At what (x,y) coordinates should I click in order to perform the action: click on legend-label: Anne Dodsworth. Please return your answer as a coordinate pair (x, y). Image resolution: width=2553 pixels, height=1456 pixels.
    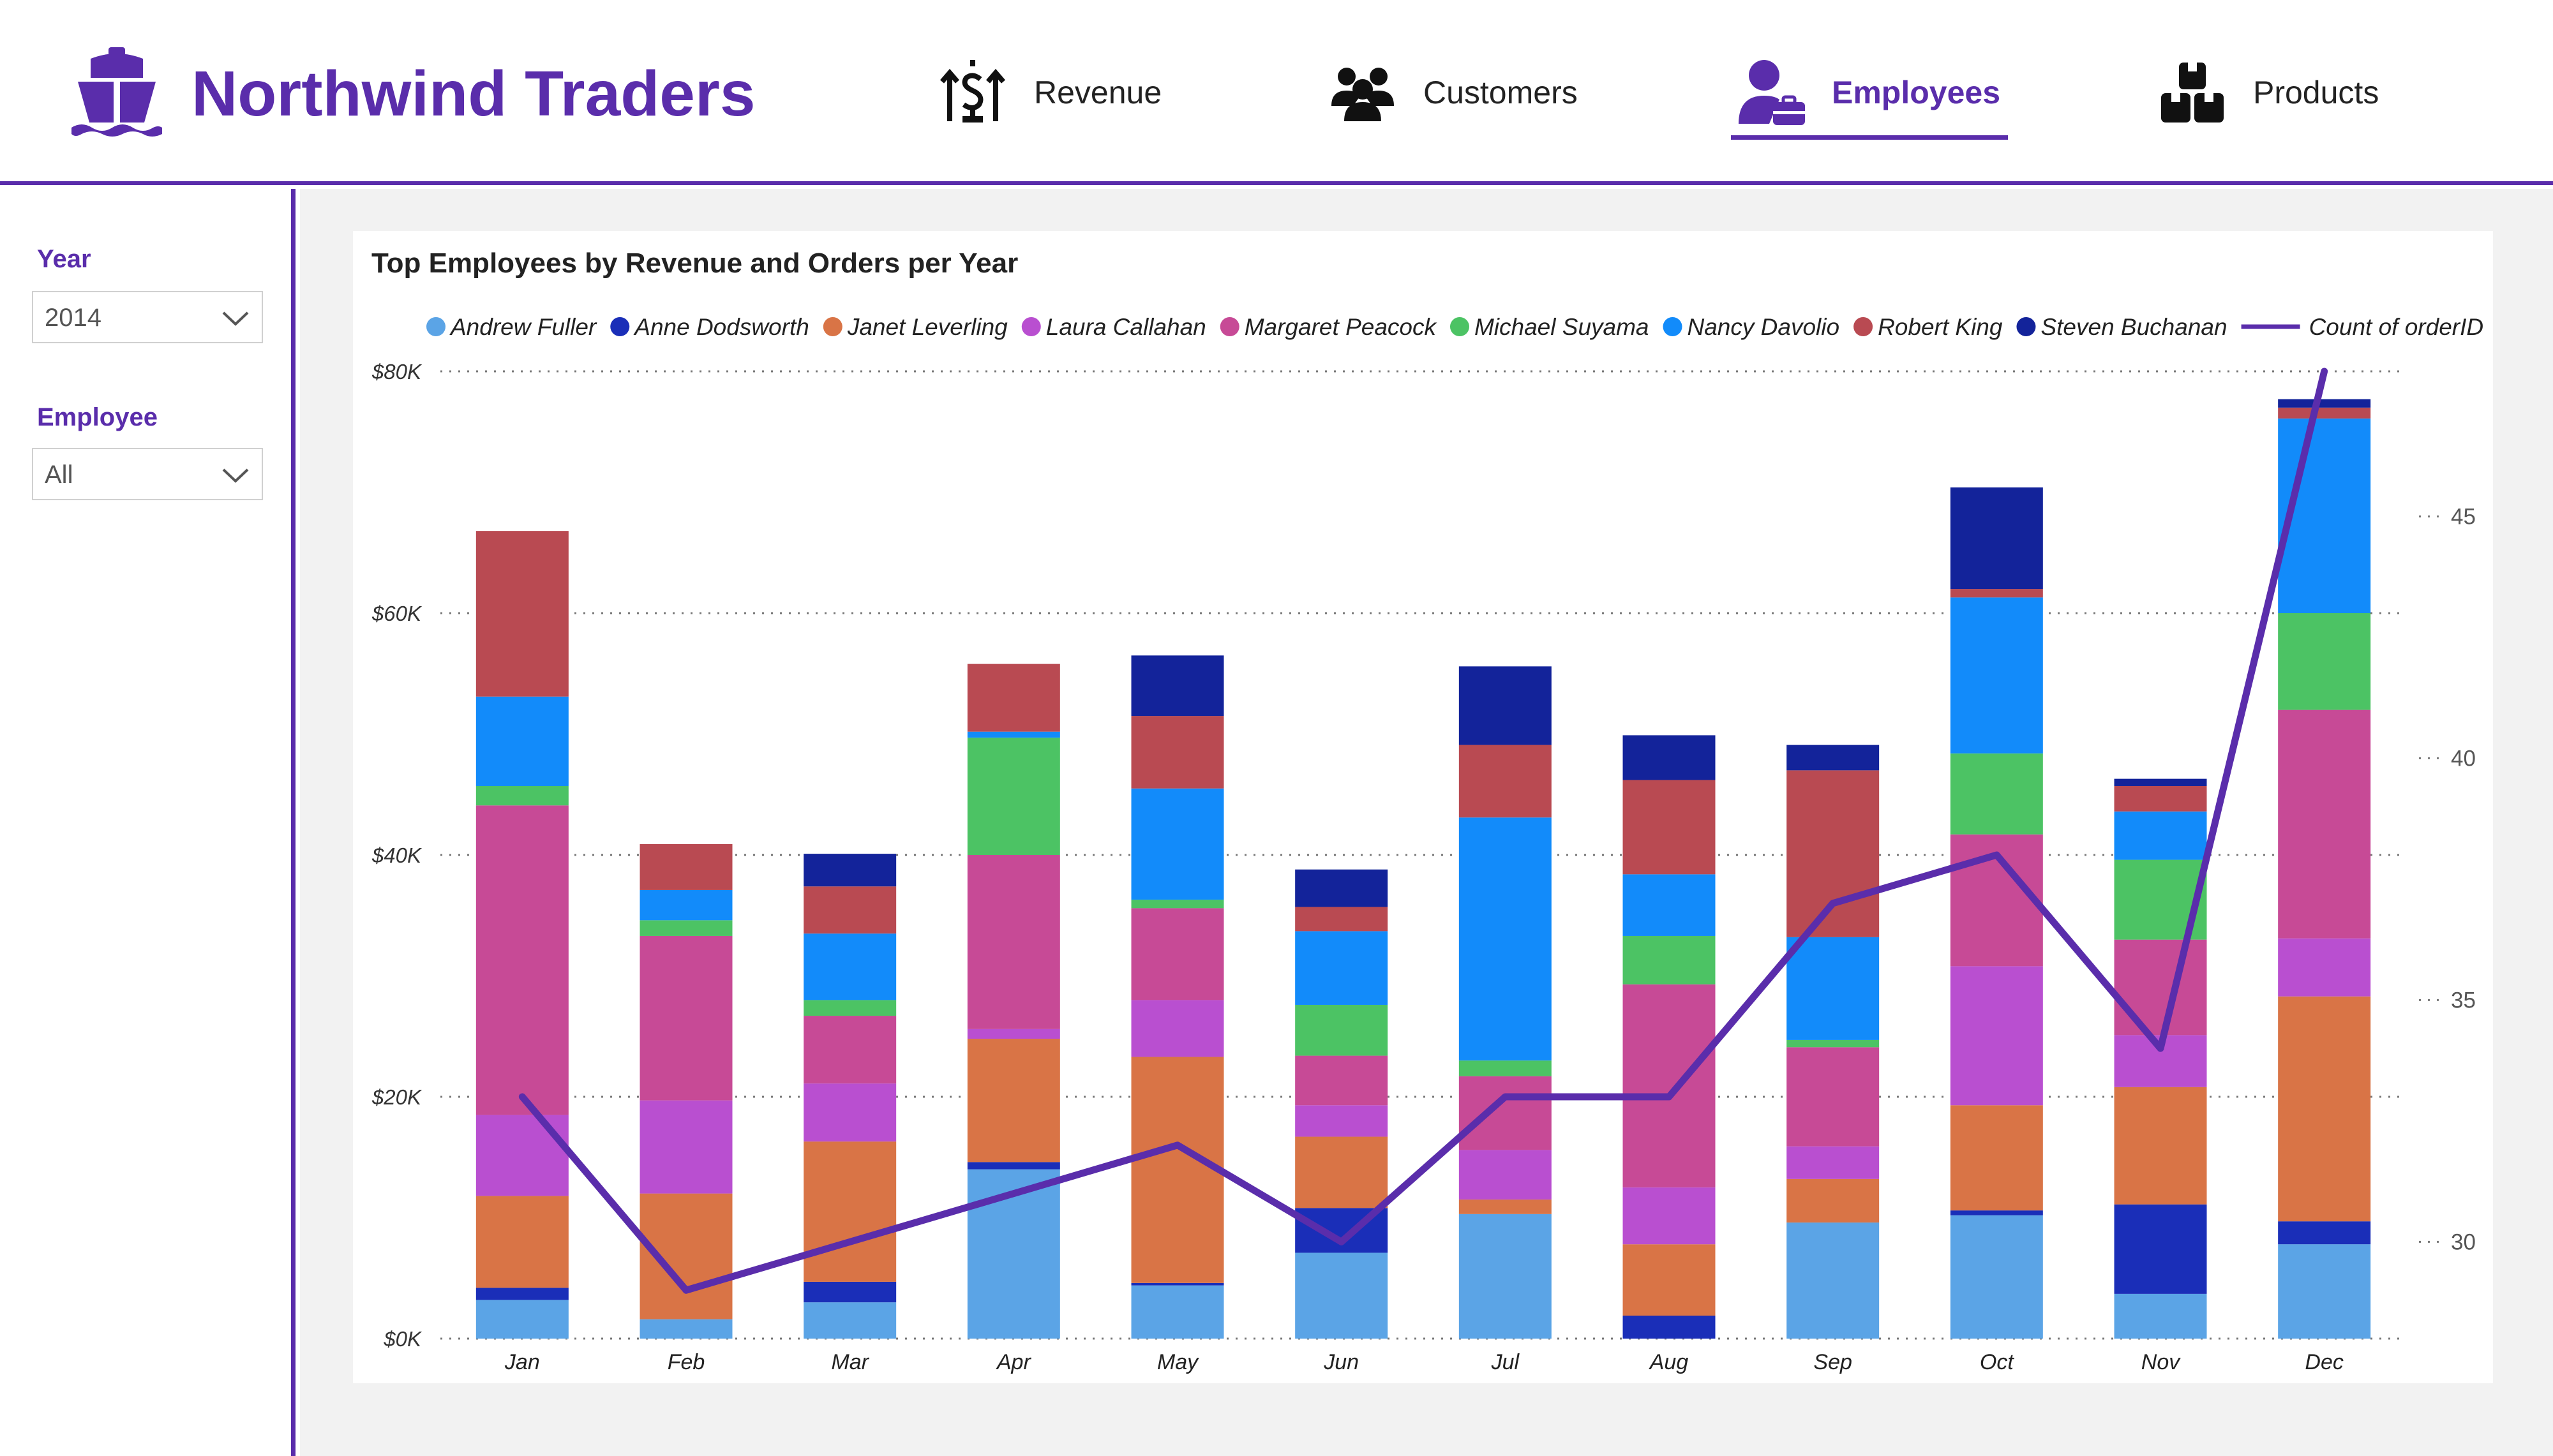
    Looking at the image, I should click on (721, 327).